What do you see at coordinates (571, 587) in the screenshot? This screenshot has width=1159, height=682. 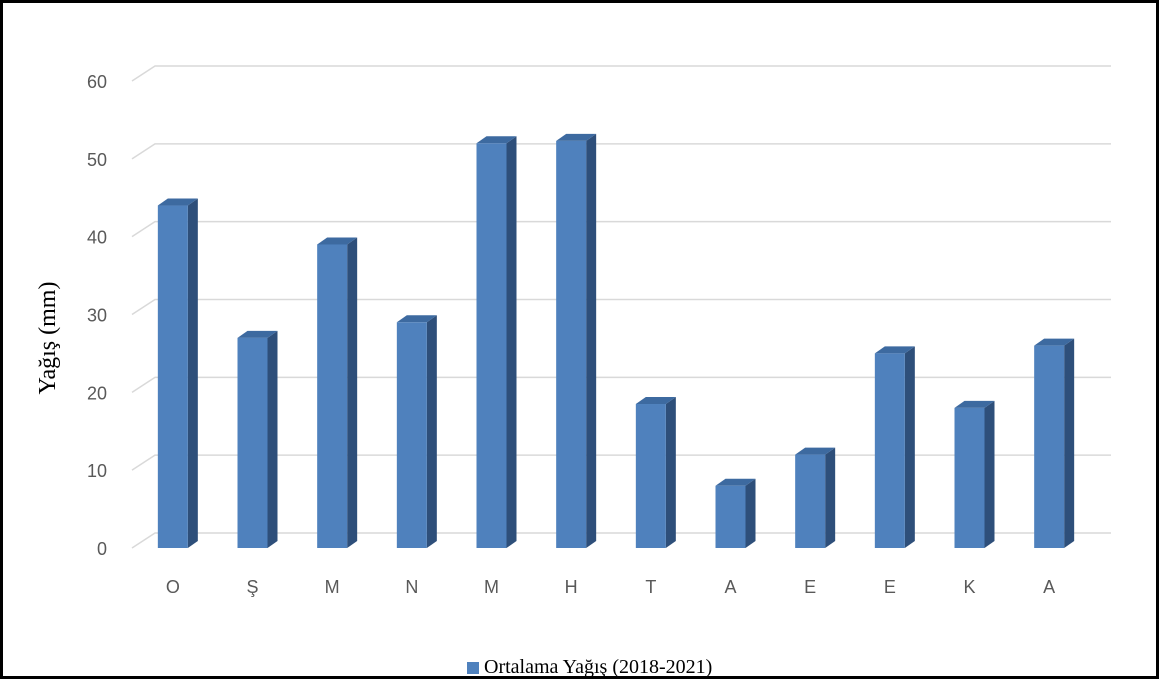 I see `x-tick-label: H` at bounding box center [571, 587].